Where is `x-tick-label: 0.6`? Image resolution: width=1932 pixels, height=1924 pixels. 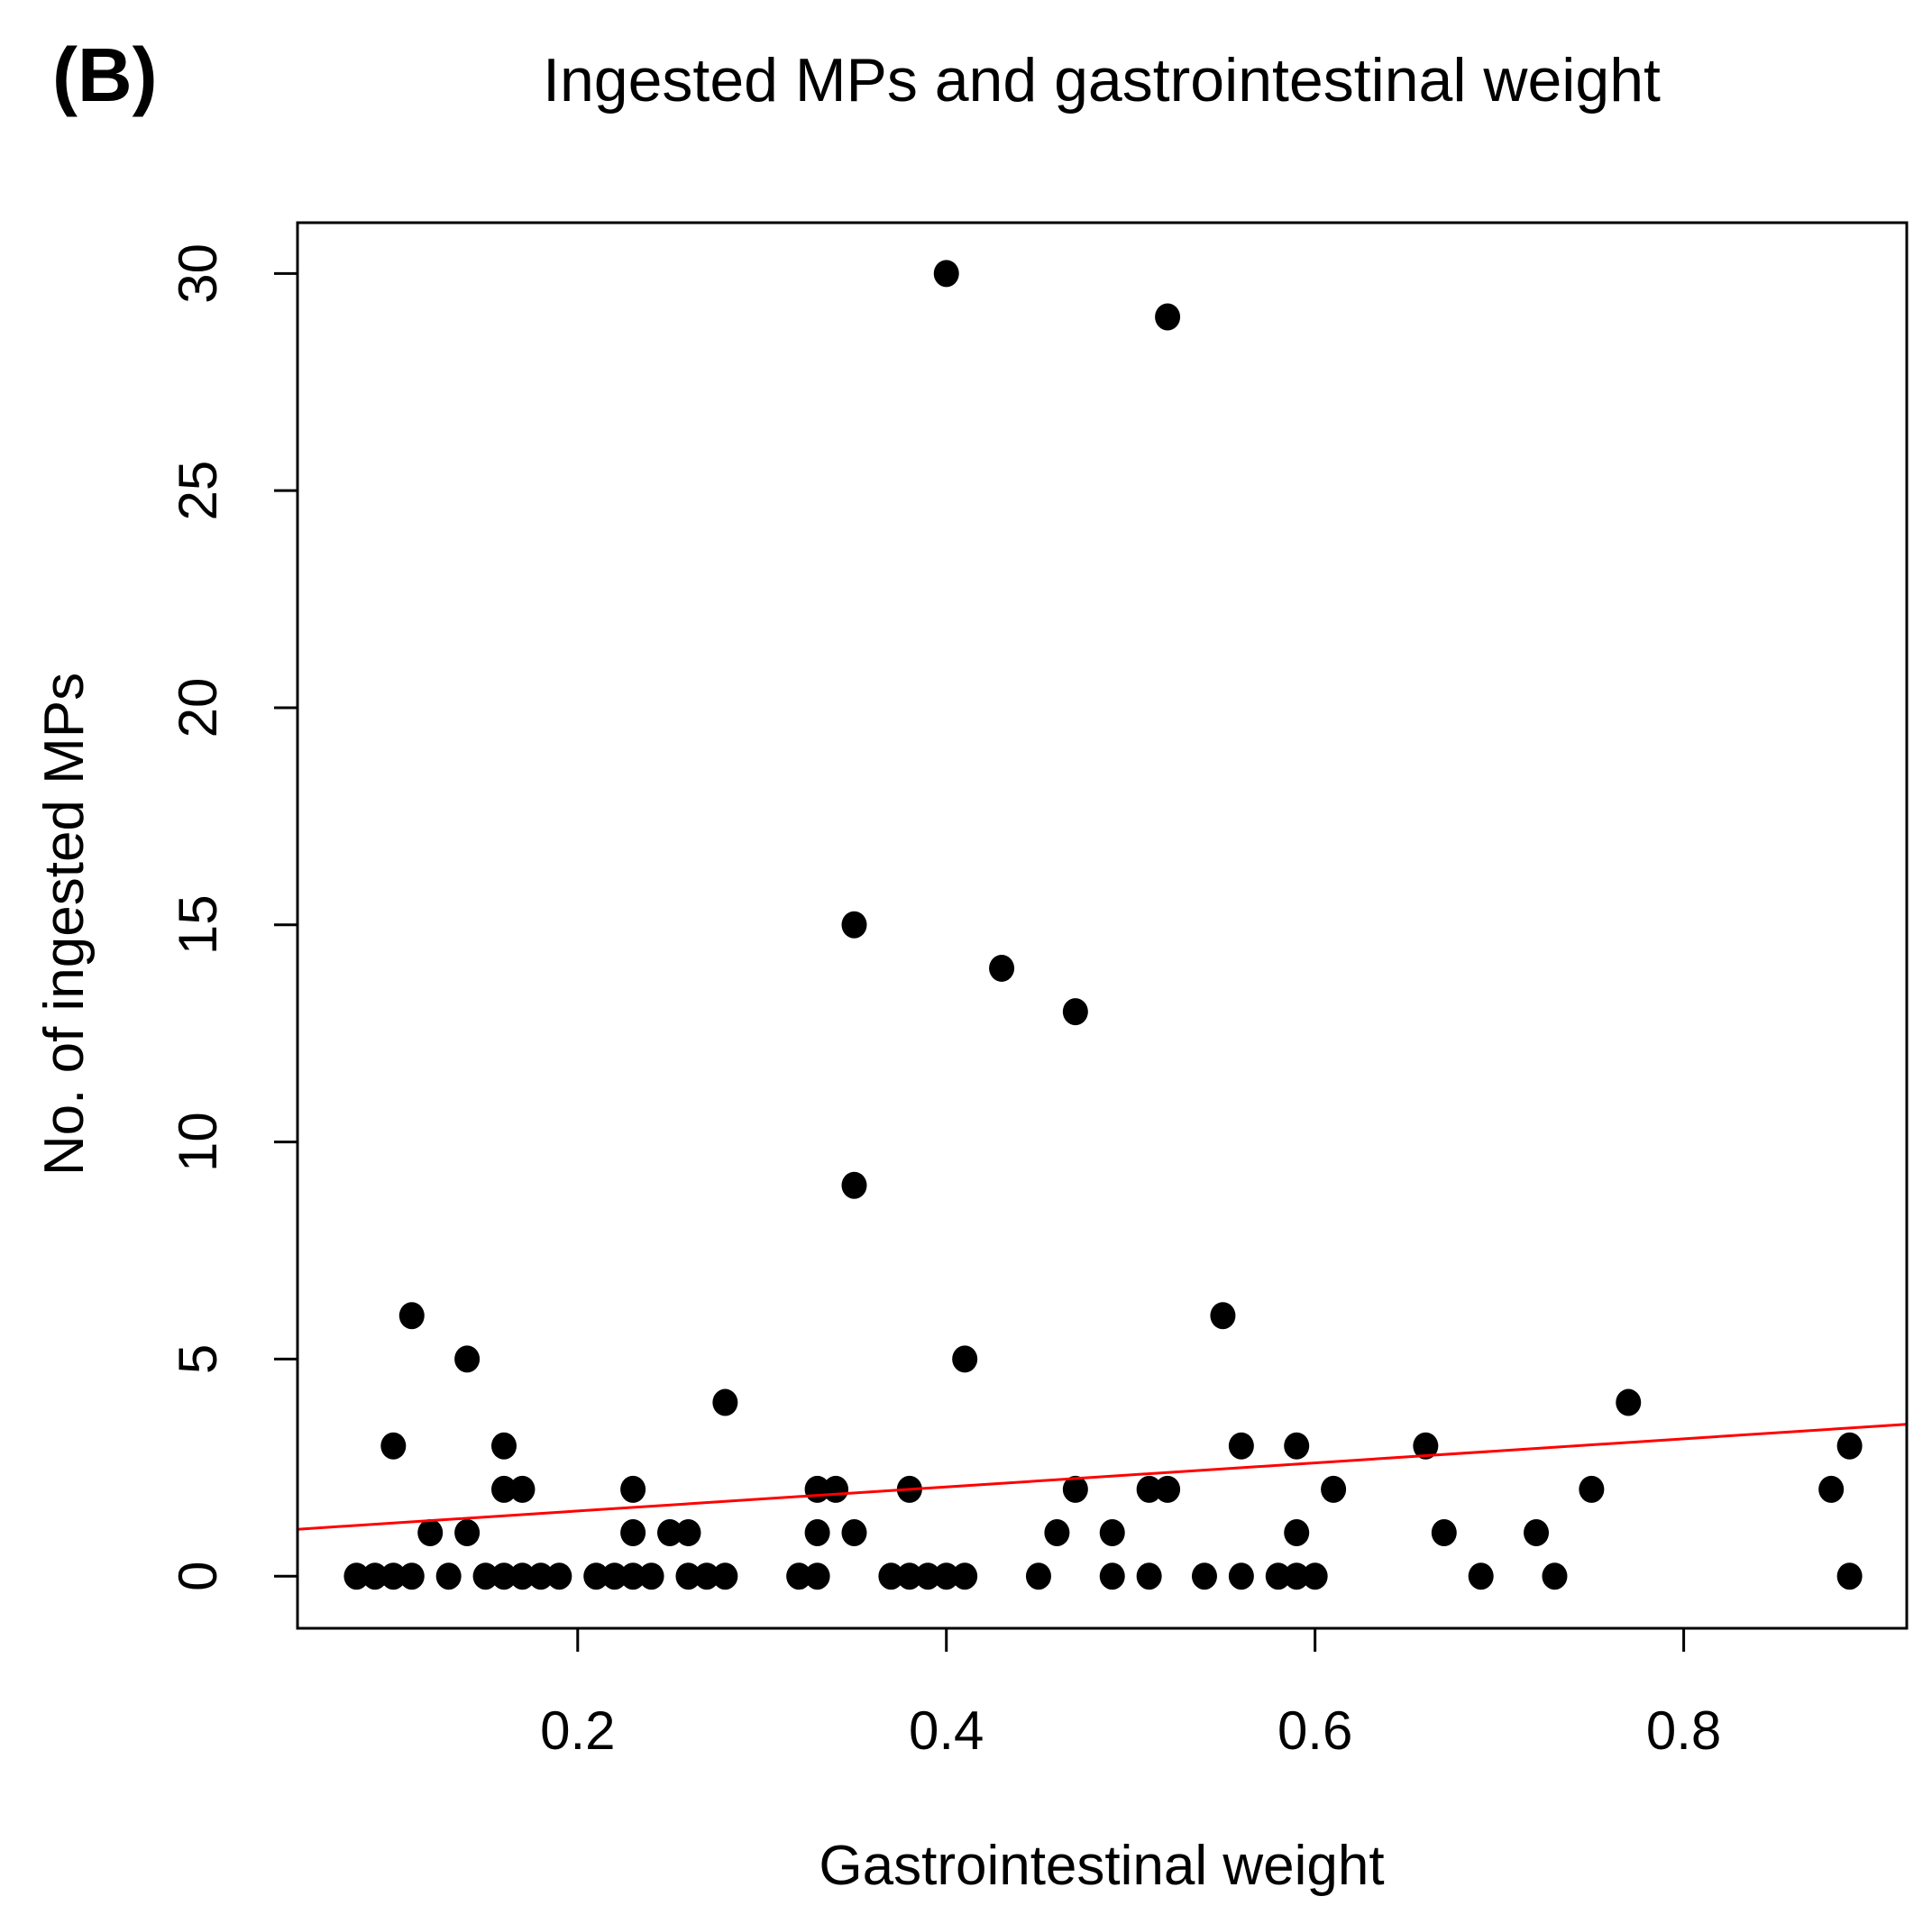
x-tick-label: 0.6 is located at coordinates (1314, 1730).